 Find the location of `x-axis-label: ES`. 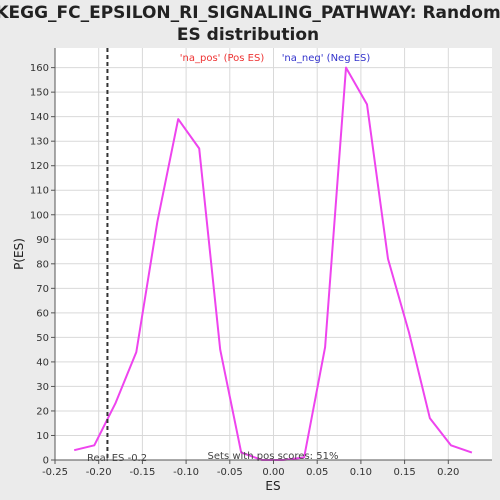

x-axis-label: ES is located at coordinates (272, 486).